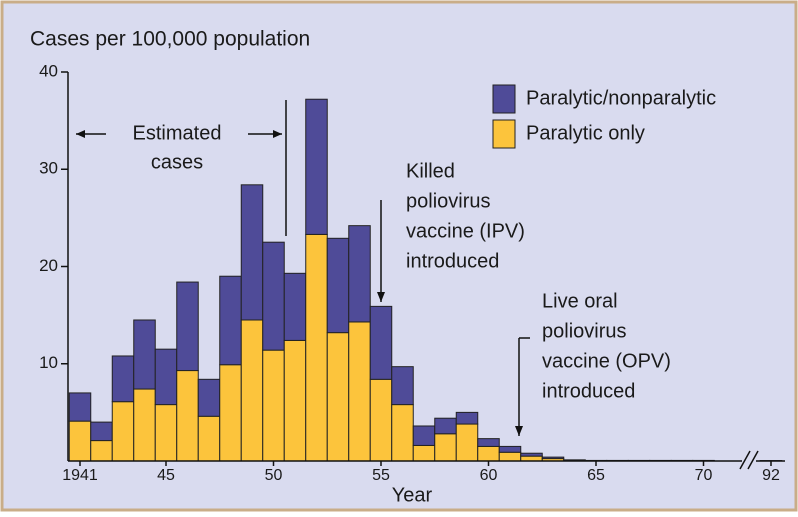  I want to click on y-axis-title: Cases per 100,000 population, so click(170, 39).